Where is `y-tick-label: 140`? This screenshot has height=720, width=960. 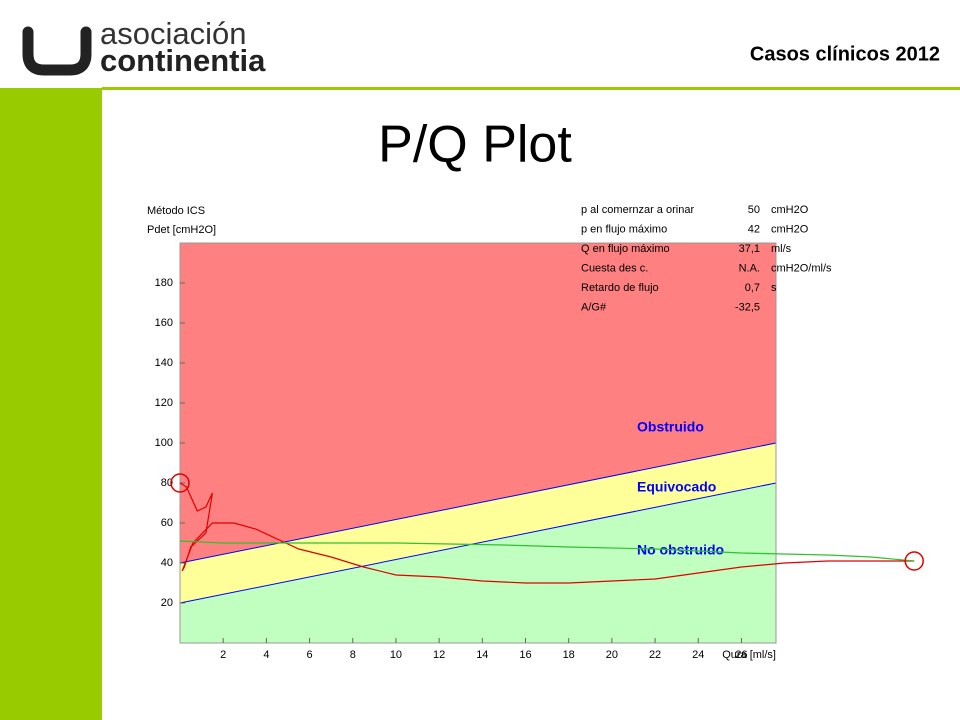
y-tick-label: 140 is located at coordinates (164, 363).